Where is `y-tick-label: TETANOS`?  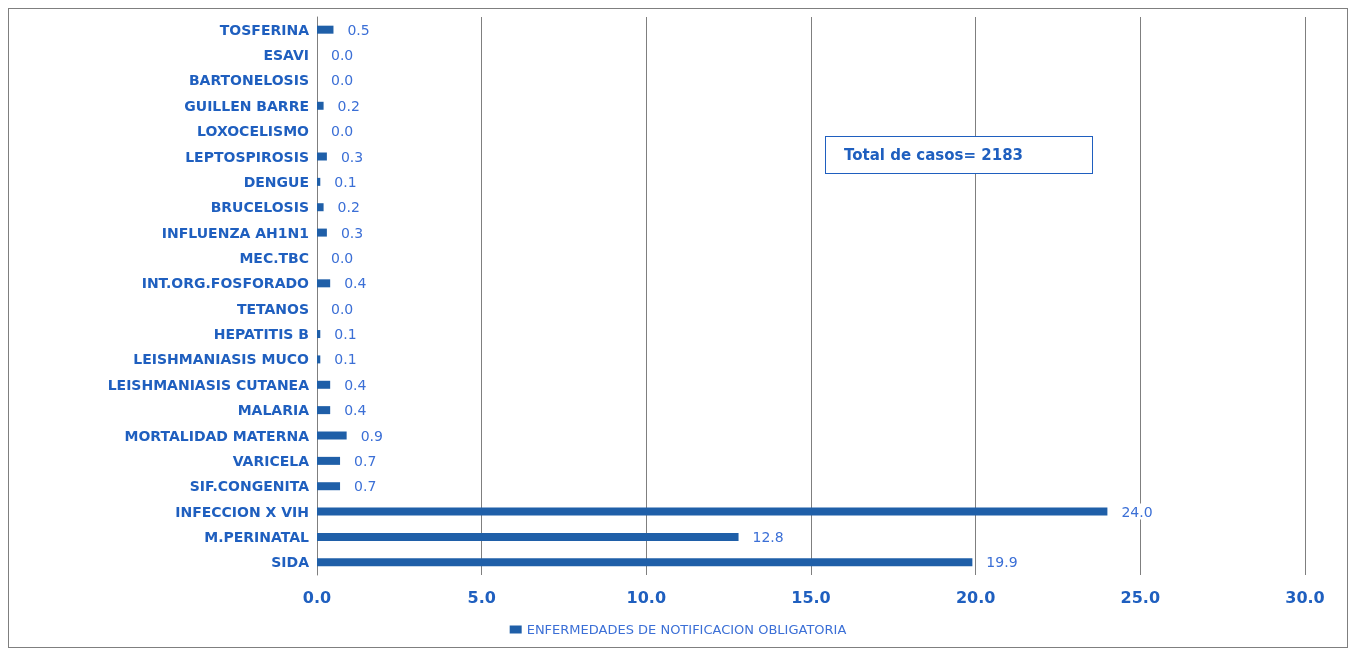
y-tick-label: TETANOS is located at coordinates (272, 308).